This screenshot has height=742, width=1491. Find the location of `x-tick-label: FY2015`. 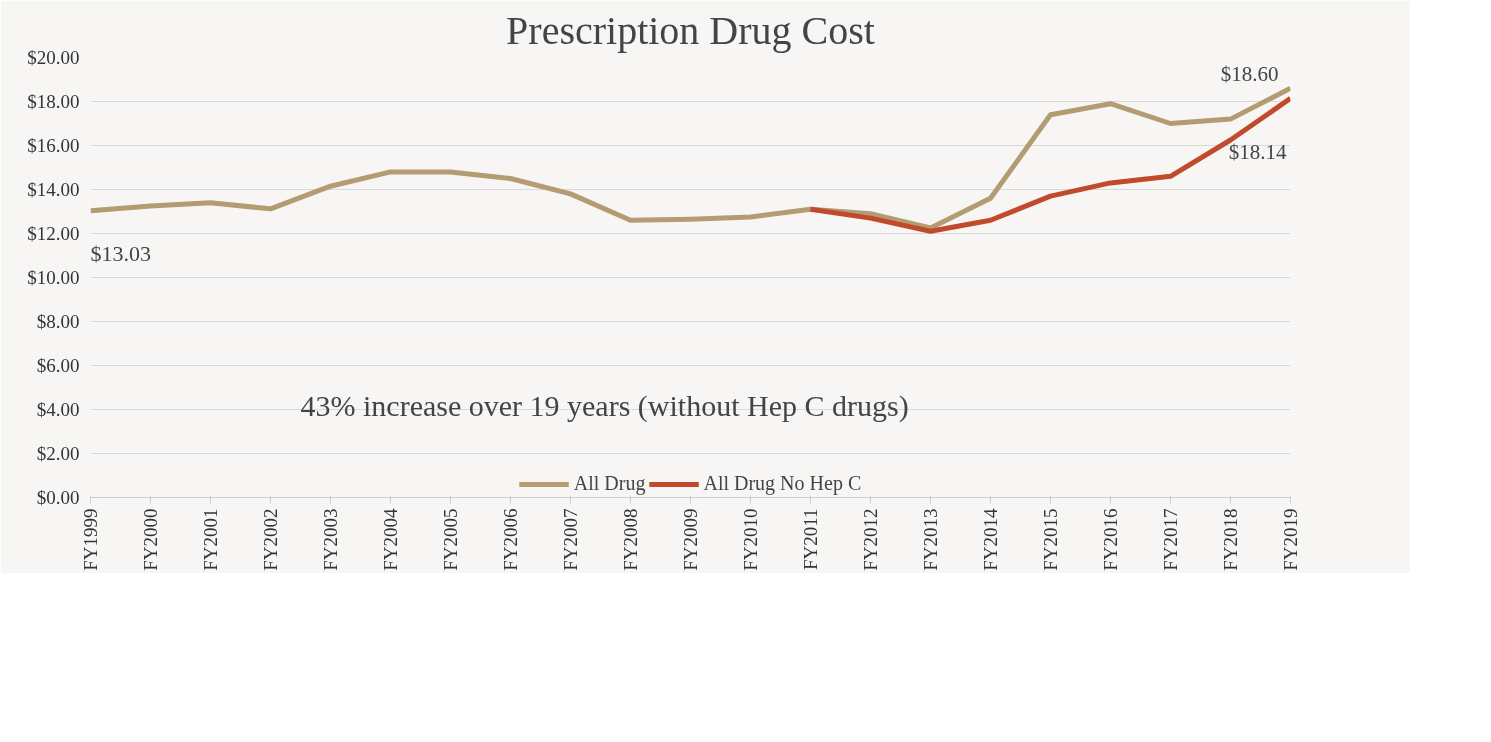

x-tick-label: FY2015 is located at coordinates (1050, 539).